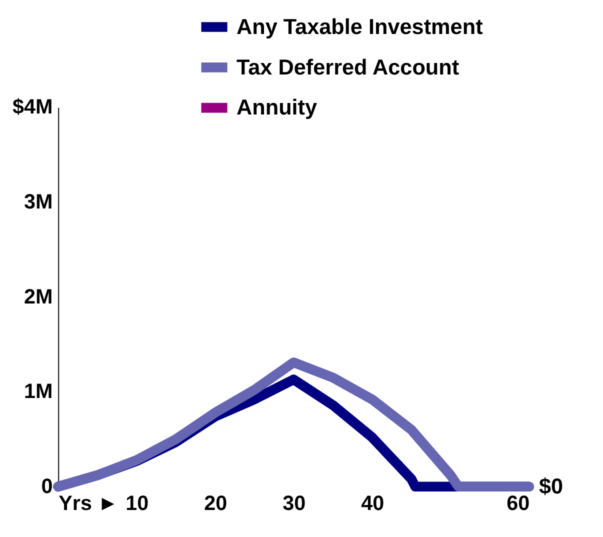  Describe the element at coordinates (38, 202) in the screenshot. I see `y-tick-label: 3M` at that location.